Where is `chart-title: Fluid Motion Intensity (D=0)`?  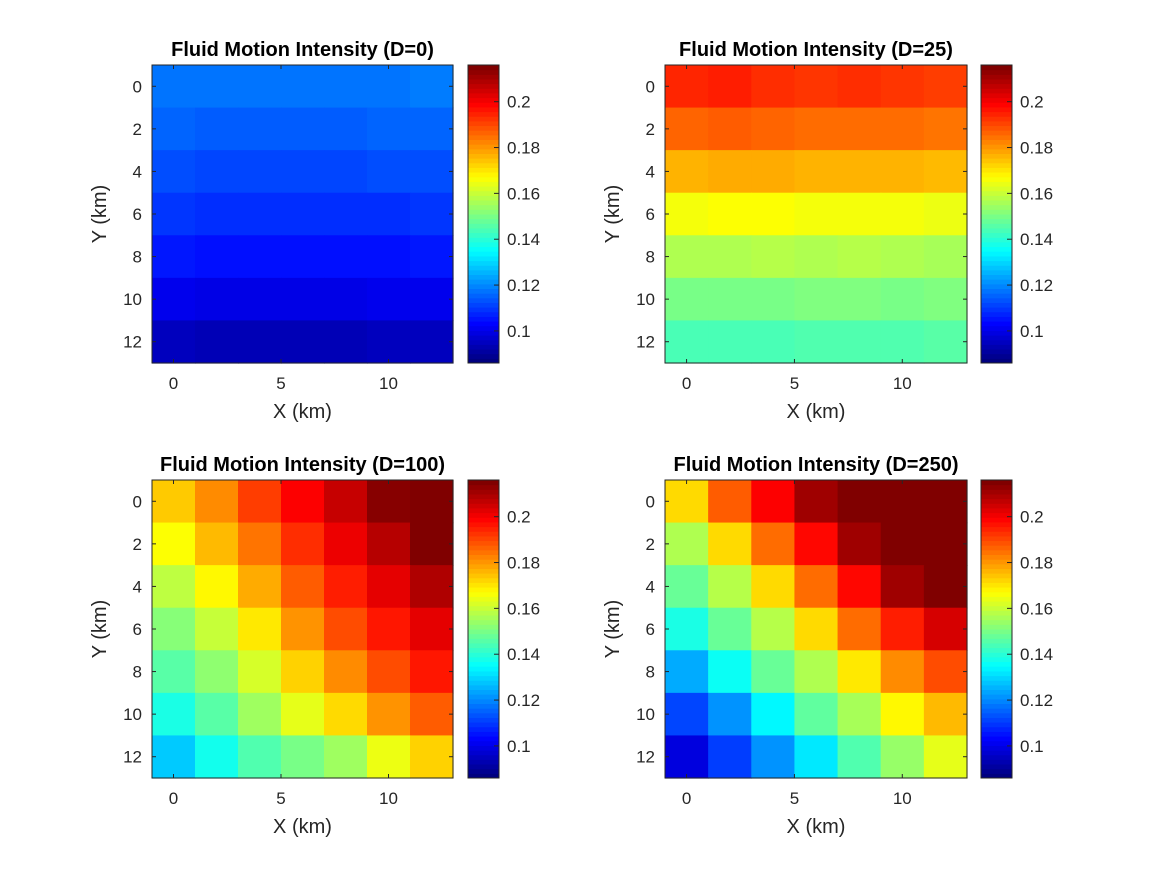 chart-title: Fluid Motion Intensity (D=0) is located at coordinates (302, 50).